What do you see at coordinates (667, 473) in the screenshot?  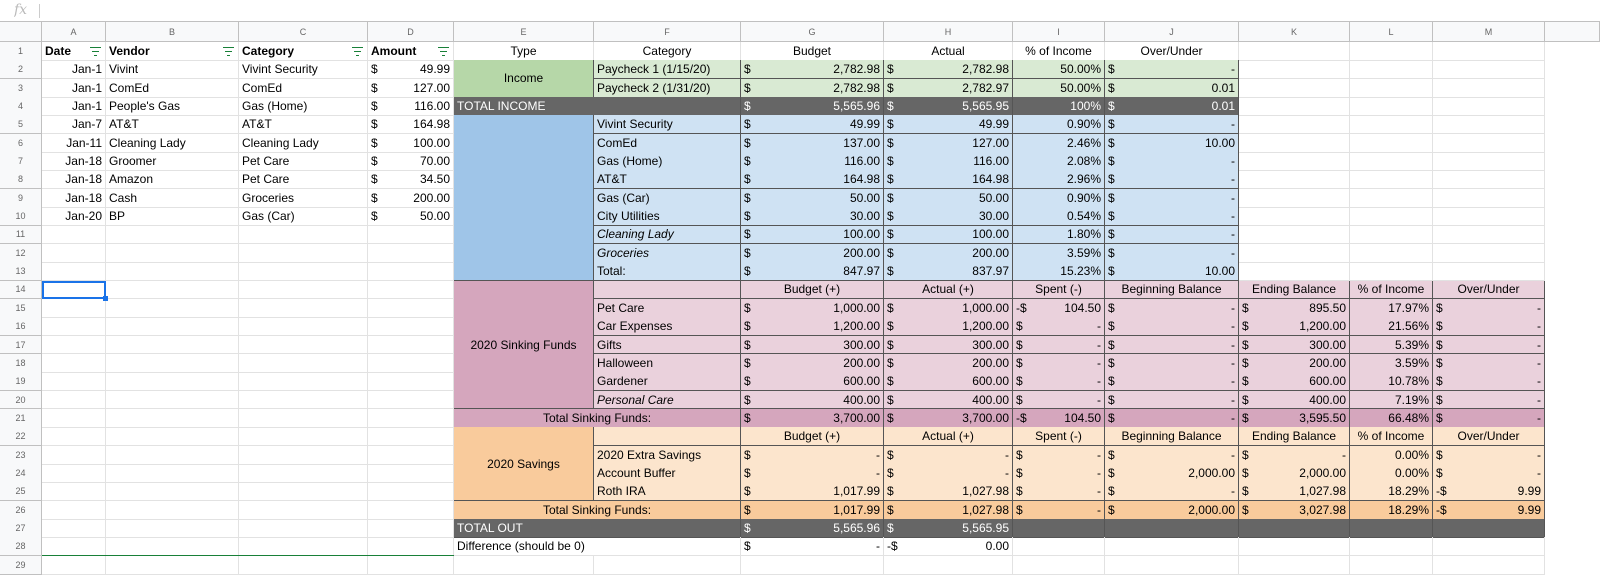 I see `cell: Account Buffer` at bounding box center [667, 473].